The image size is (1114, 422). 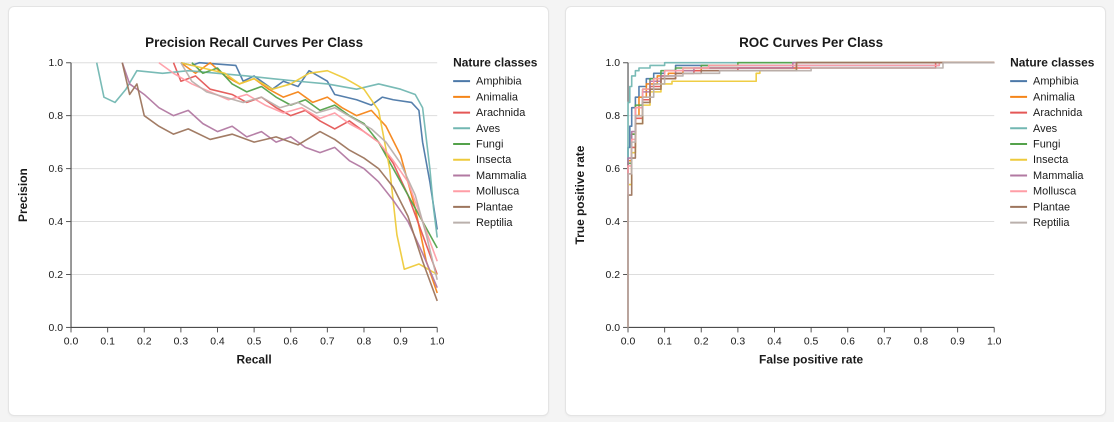 I want to click on series-line-fungi, so click(x=314, y=155).